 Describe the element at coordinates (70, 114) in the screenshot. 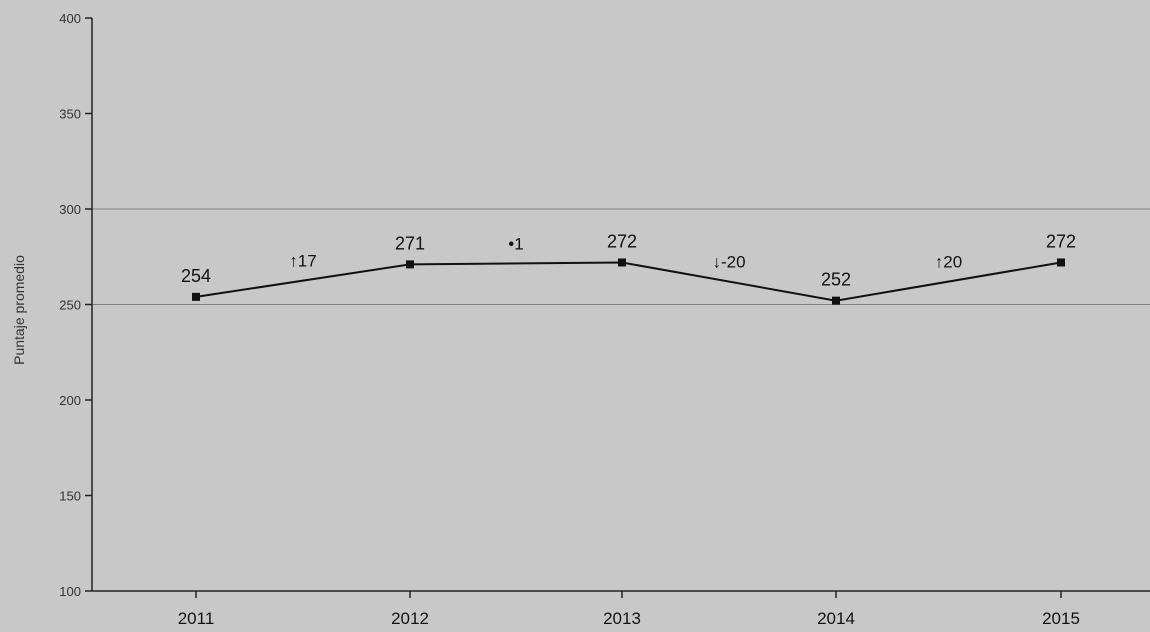

I see `y-tick-label: 350` at that location.